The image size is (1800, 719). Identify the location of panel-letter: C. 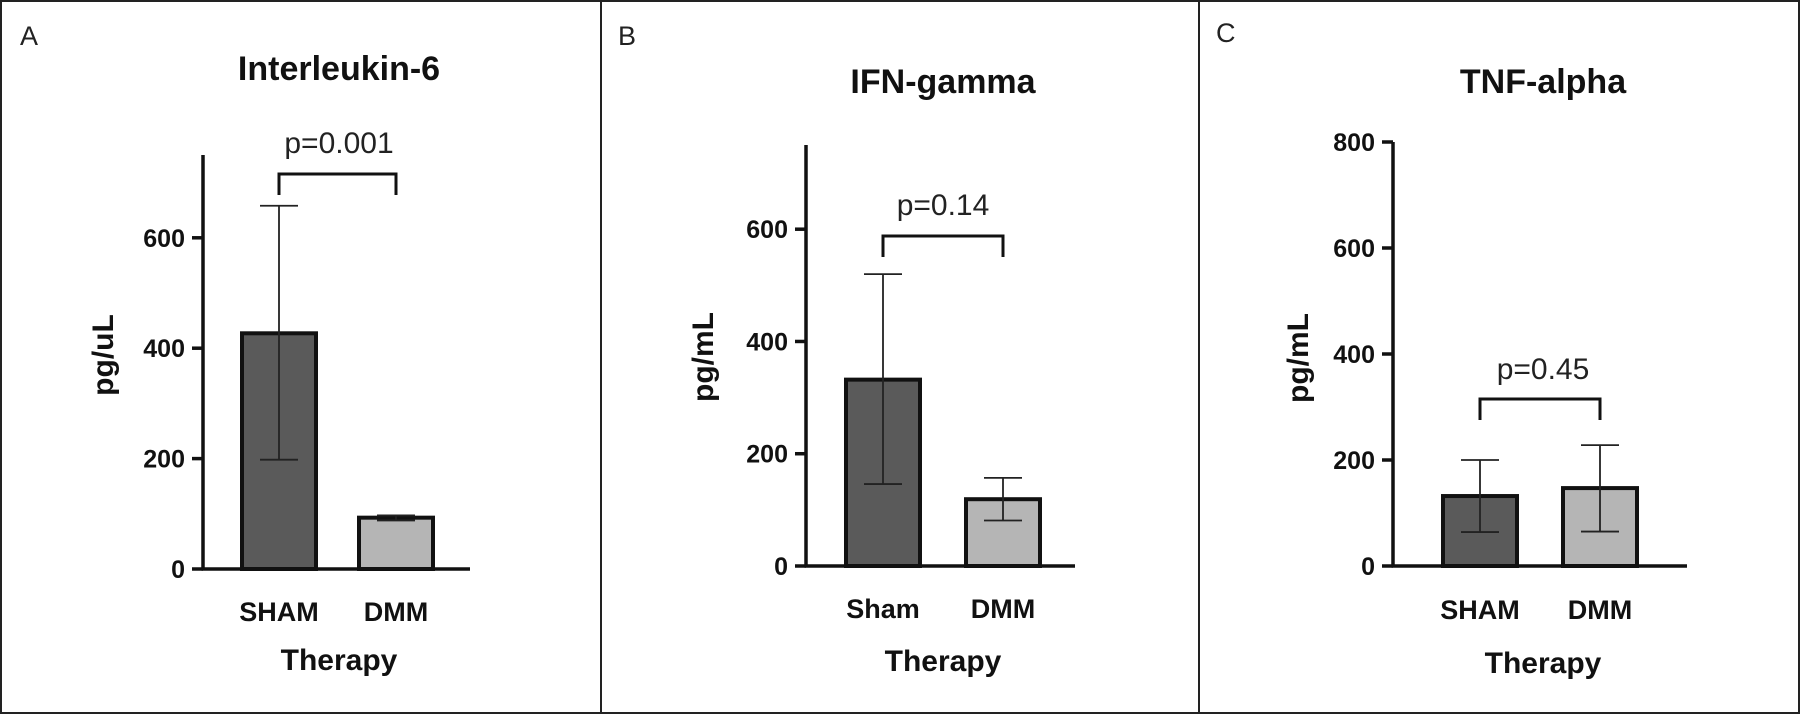
(1226, 33).